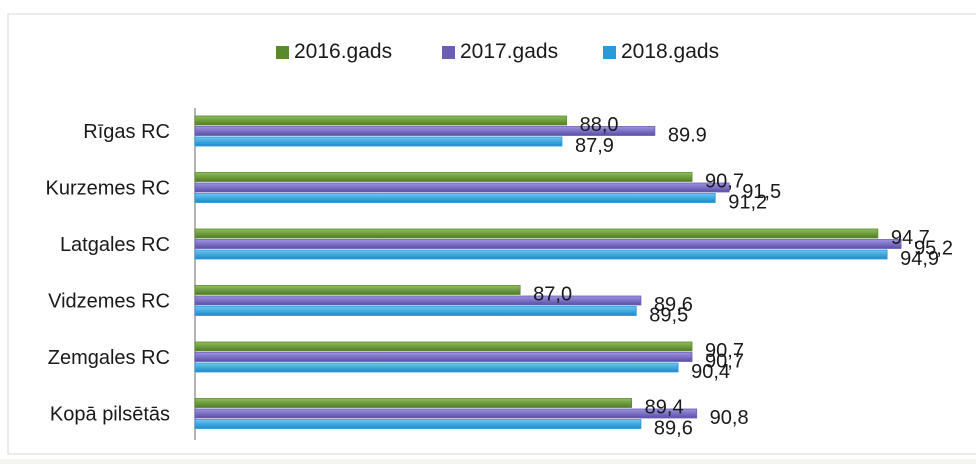 The width and height of the screenshot is (976, 464). What do you see at coordinates (594, 146) in the screenshot?
I see `data-label-2: 87,9` at bounding box center [594, 146].